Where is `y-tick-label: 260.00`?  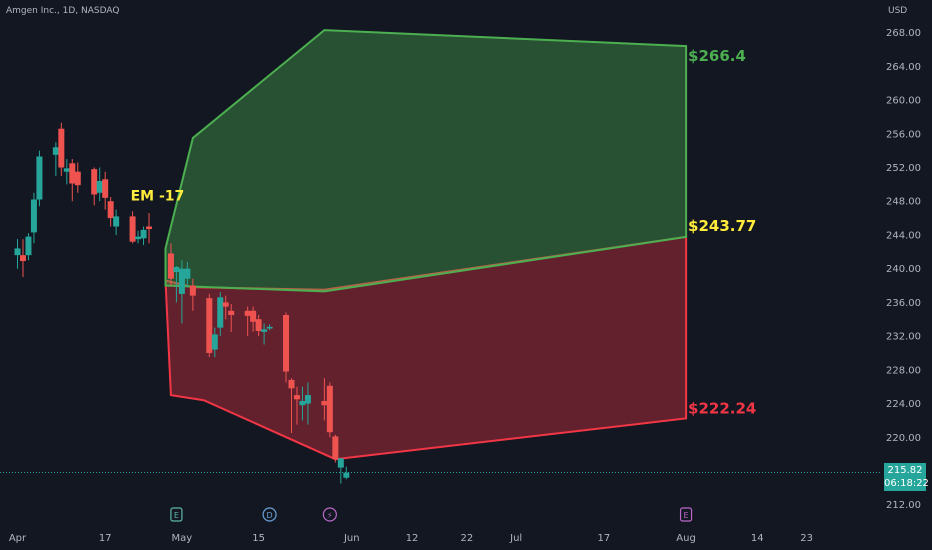
y-tick-label: 260.00 is located at coordinates (903, 101).